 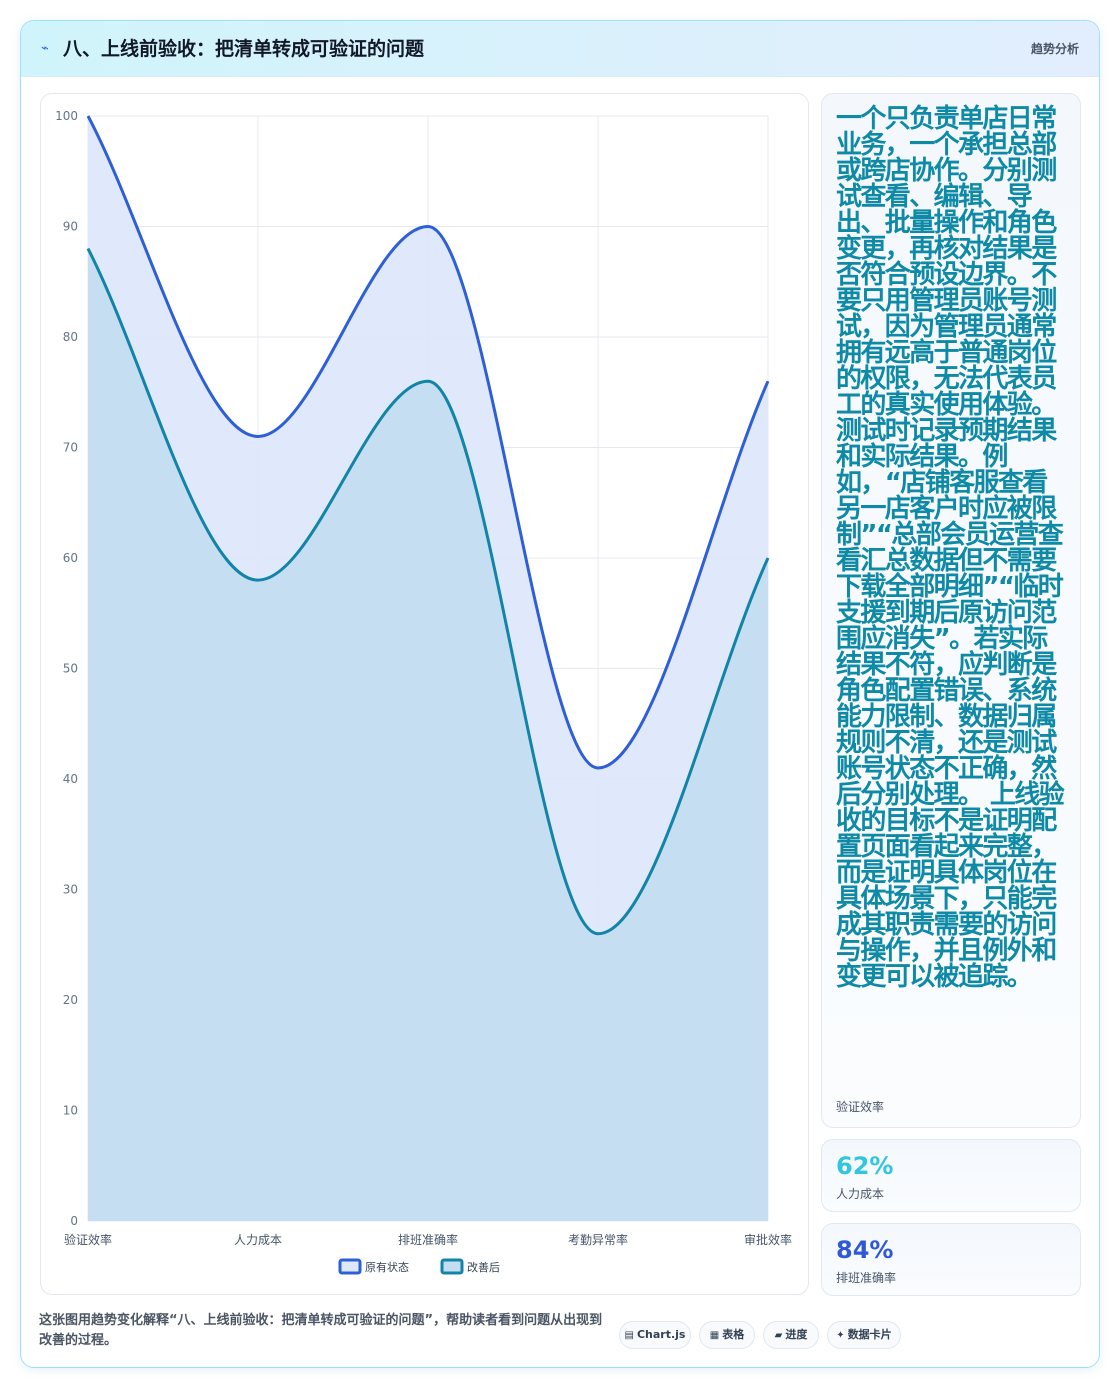 I want to click on stat-label: 排班准确率, so click(x=866, y=1278).